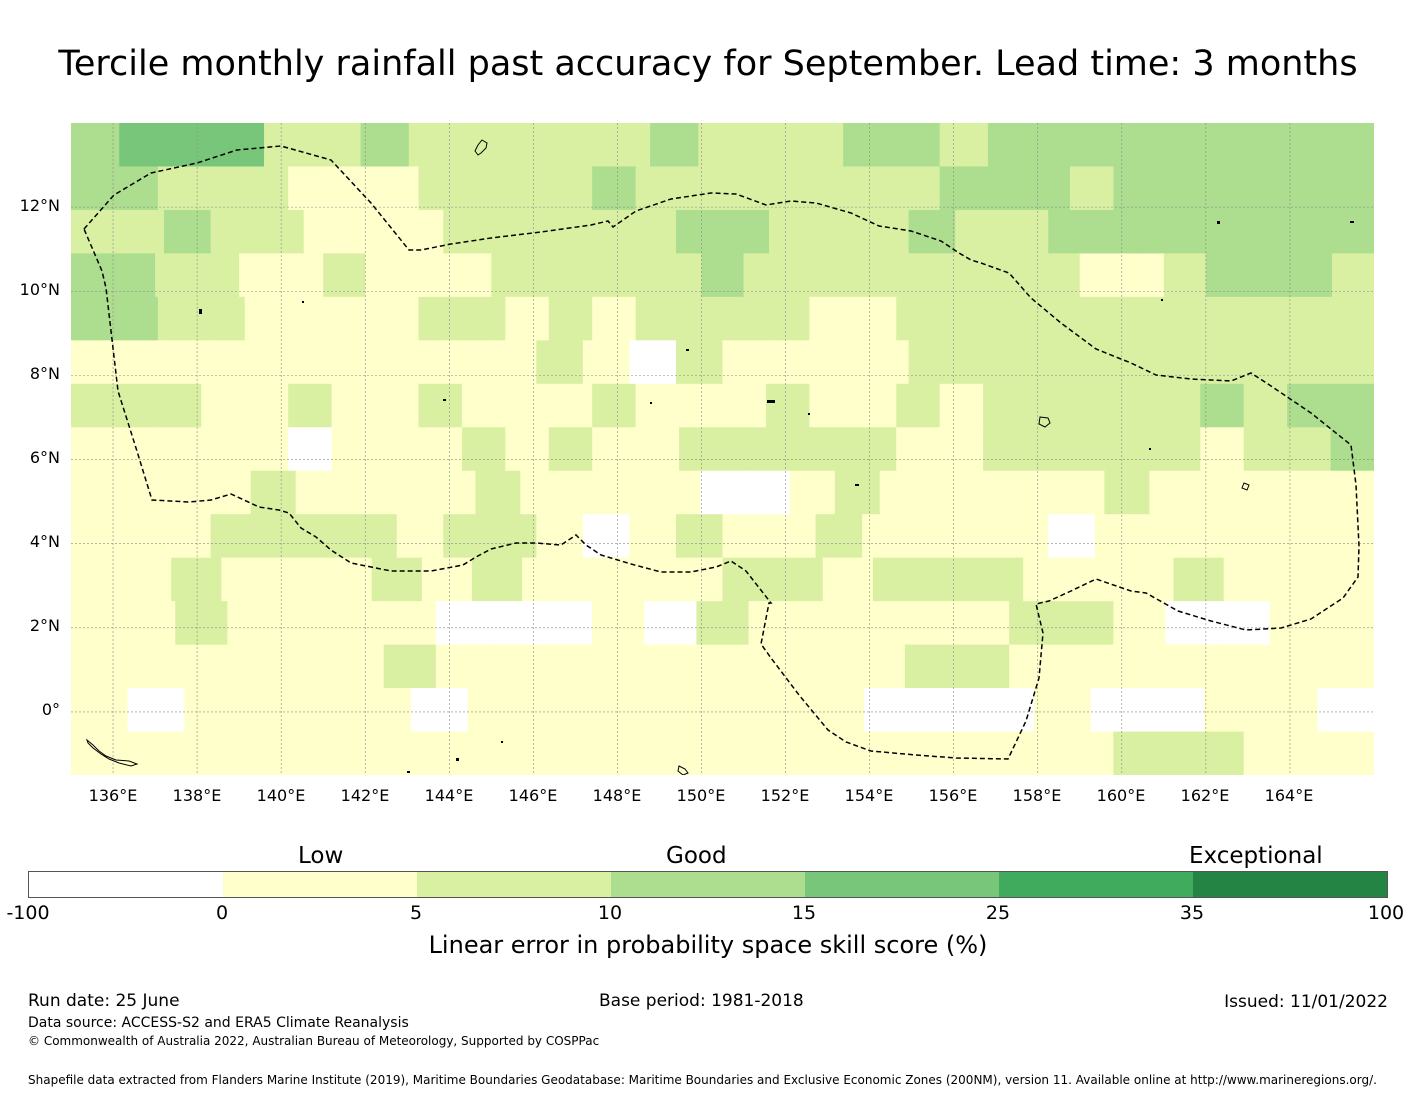 This screenshot has width=1416, height=1095. Describe the element at coordinates (1192, 913) in the screenshot. I see `colorbar-tick: 35` at that location.